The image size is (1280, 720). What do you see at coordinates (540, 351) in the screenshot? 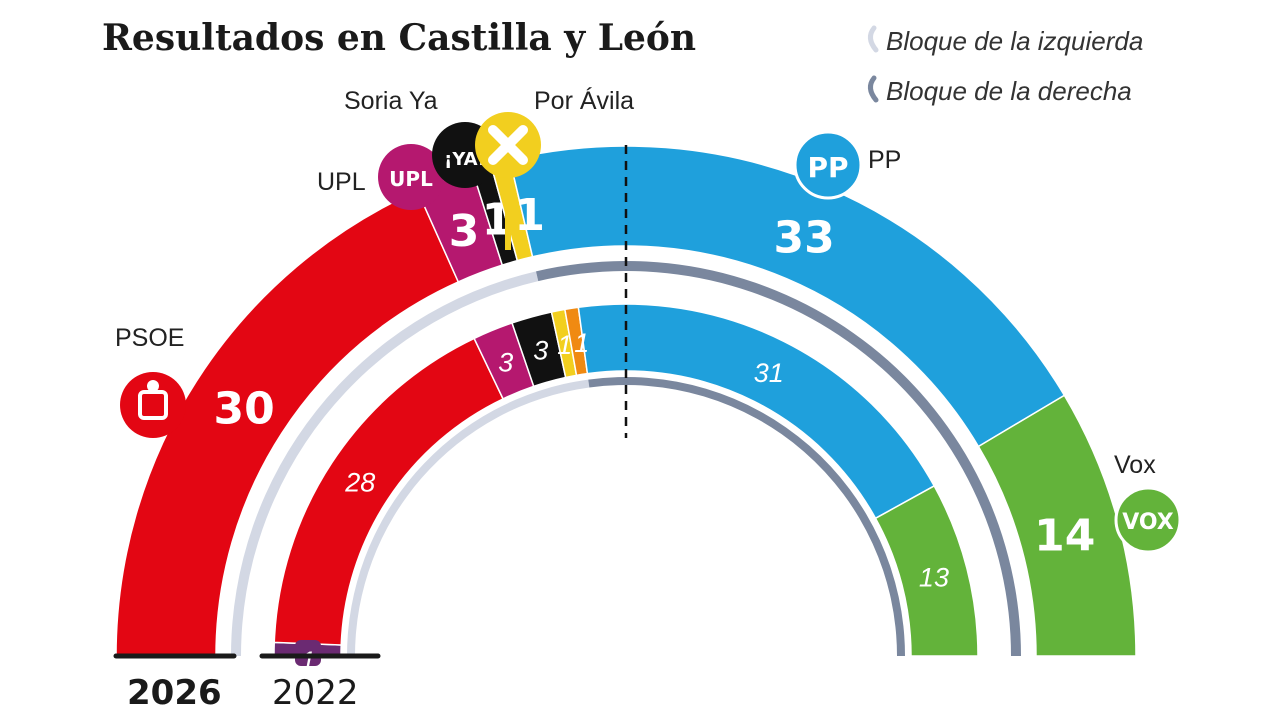
I see `seat-label-2022-soria-ya: 3` at bounding box center [540, 351].